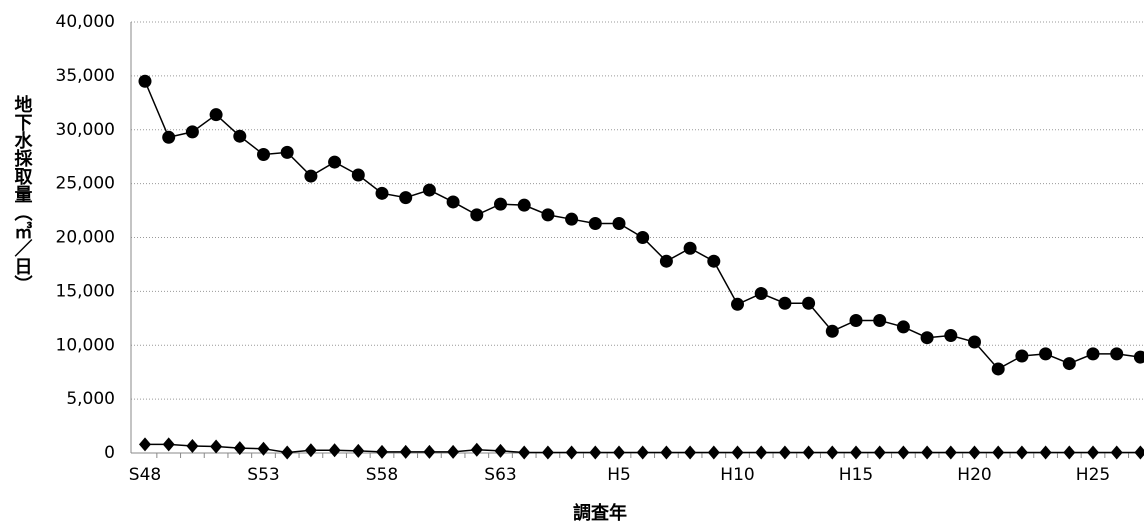 The image size is (1144, 527). I want to click on y-tick-label: 0, so click(109, 453).